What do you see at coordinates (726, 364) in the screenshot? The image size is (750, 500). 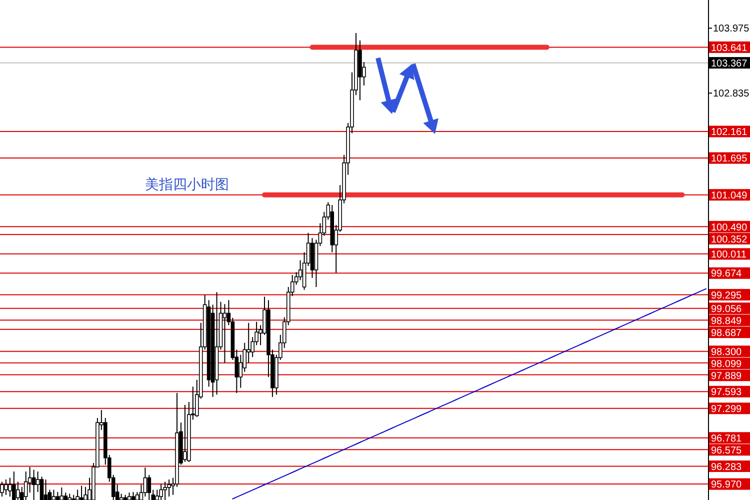 I see `ref-line-label: 98.099` at bounding box center [726, 364].